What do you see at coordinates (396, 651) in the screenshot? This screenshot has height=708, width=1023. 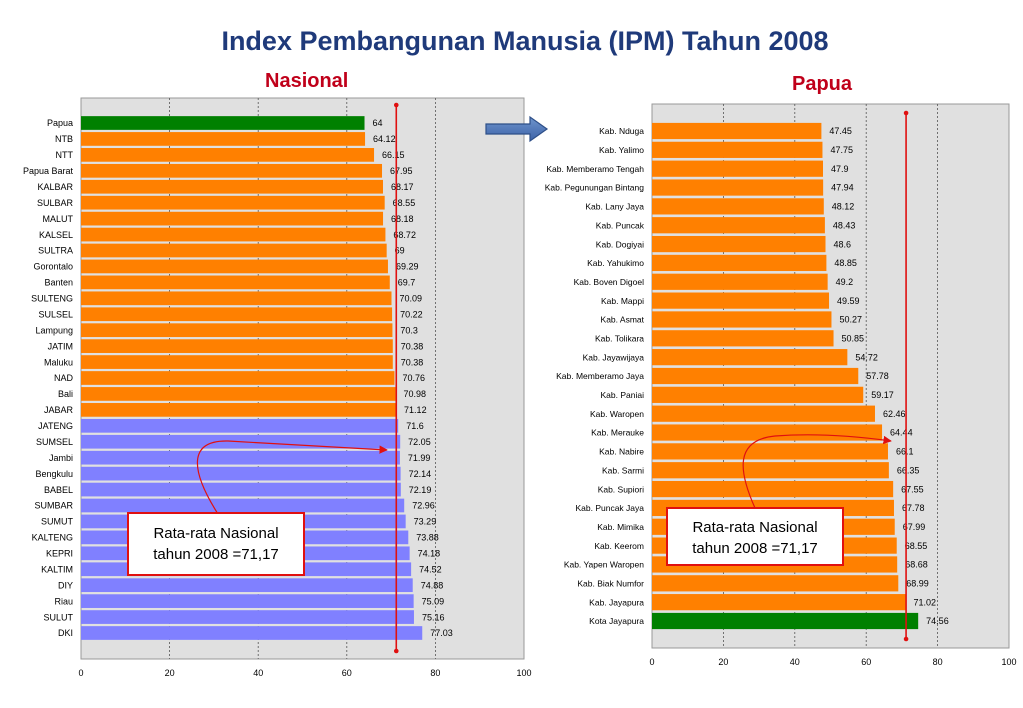 I see `average-line-end` at bounding box center [396, 651].